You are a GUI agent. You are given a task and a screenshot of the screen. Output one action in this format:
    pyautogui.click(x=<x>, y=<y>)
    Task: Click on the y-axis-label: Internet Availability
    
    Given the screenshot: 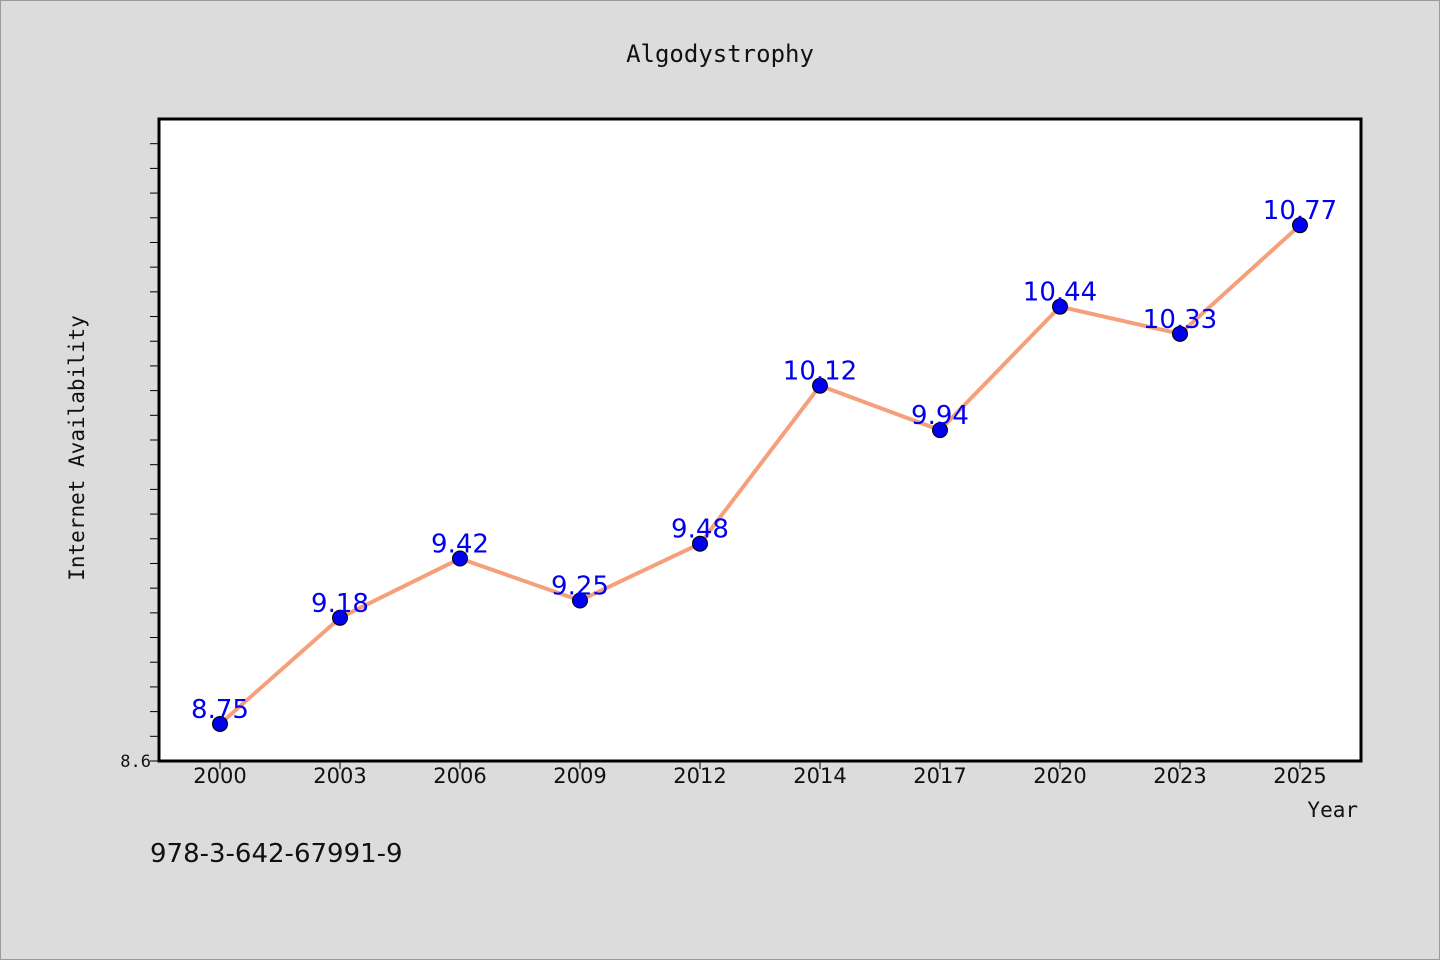 What is the action you would take?
    pyautogui.click(x=77, y=448)
    